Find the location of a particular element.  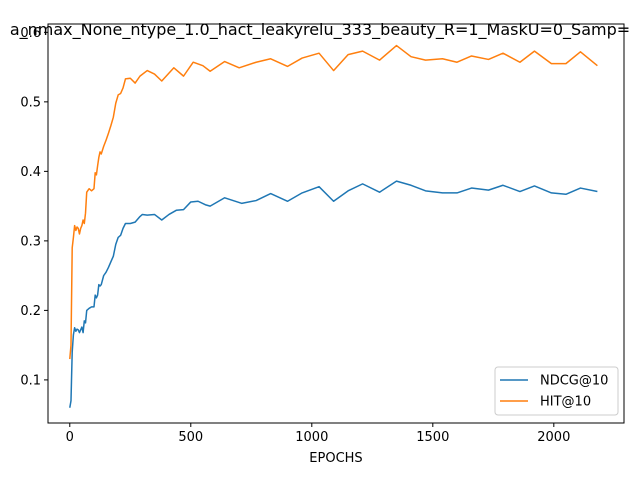

legend-frame is located at coordinates (556, 391).